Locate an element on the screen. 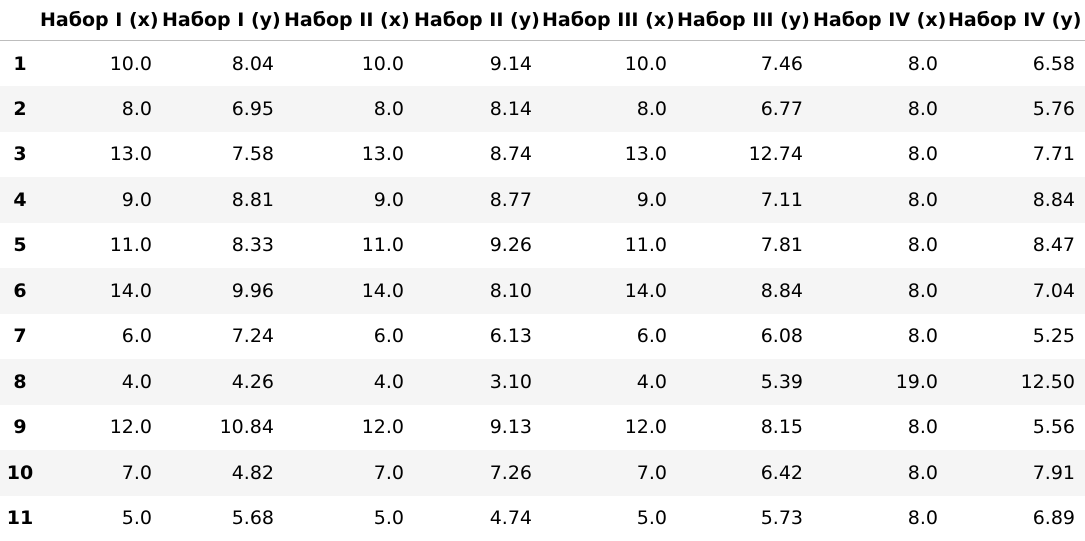  row-index: 10 is located at coordinates (20, 473).